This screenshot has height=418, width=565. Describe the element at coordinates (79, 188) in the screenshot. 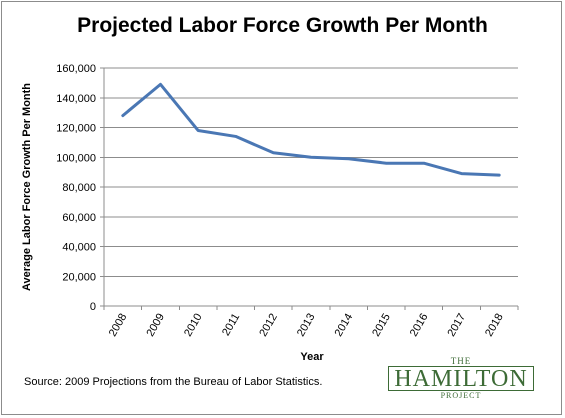

I see `y-tick-label: 80,000` at that location.